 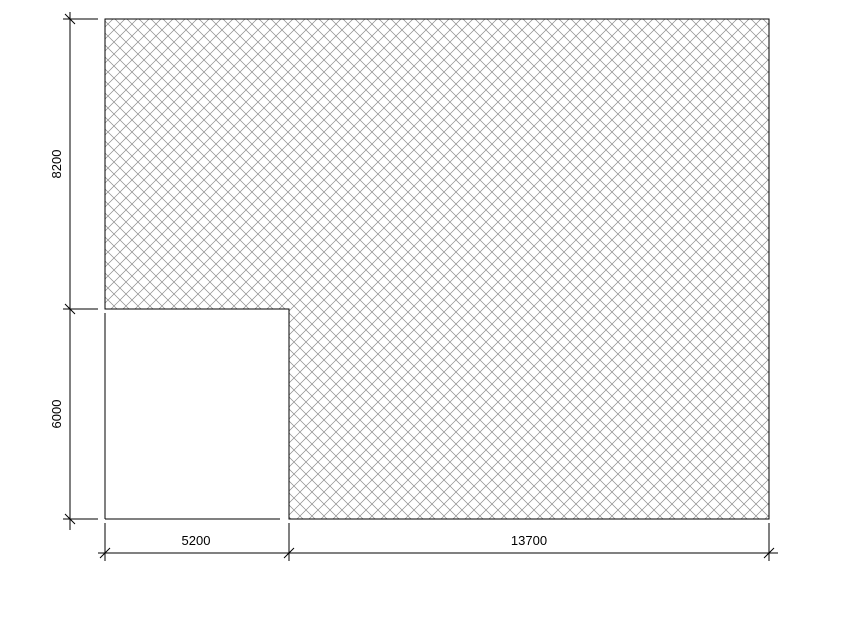 I want to click on dim-label-top-height: 8200, so click(x=56, y=164).